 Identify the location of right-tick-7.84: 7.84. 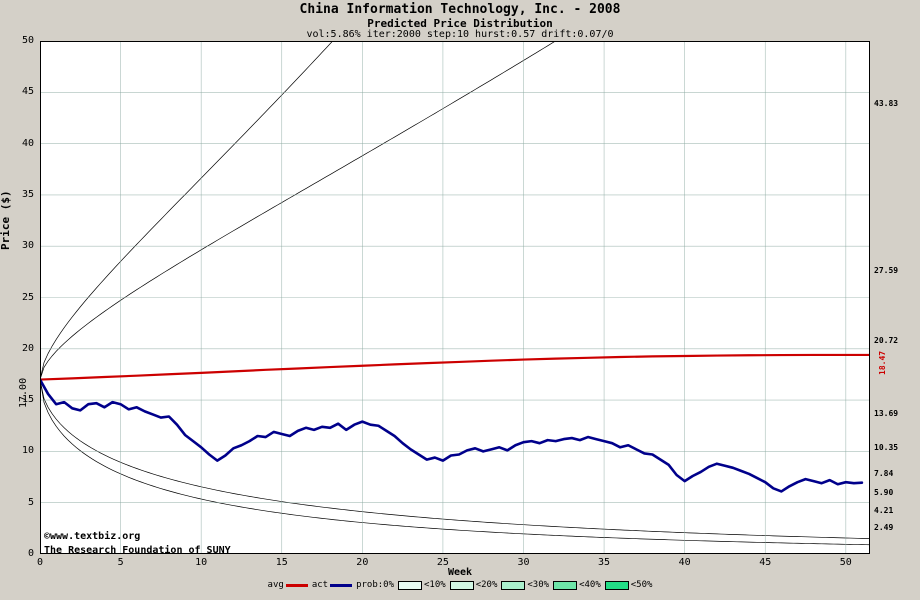
(884, 473).